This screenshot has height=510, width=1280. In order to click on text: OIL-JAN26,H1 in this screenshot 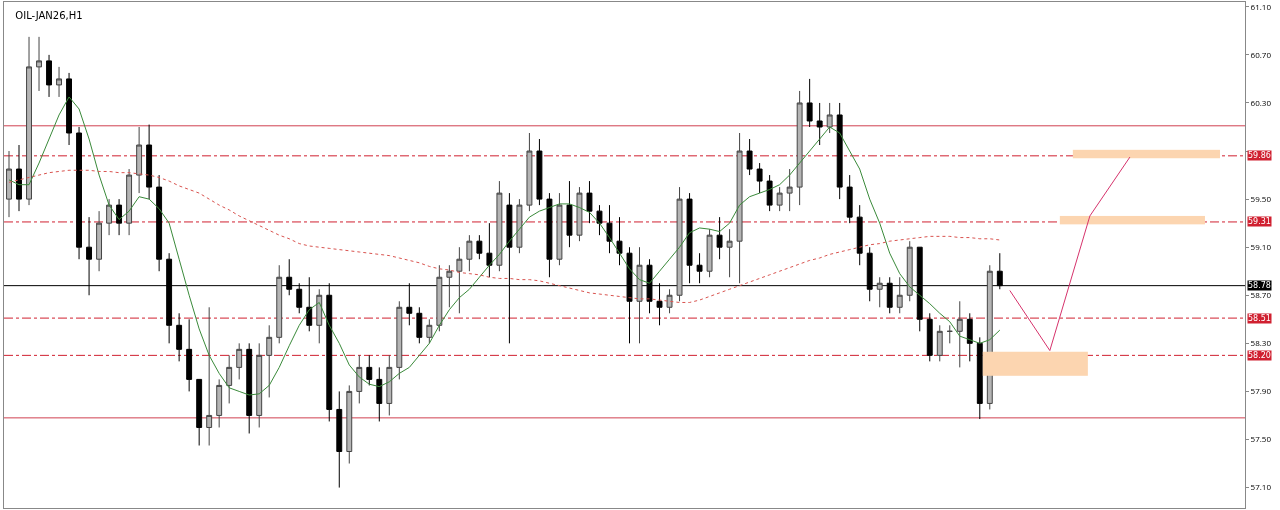, I will do `click(49, 16)`.